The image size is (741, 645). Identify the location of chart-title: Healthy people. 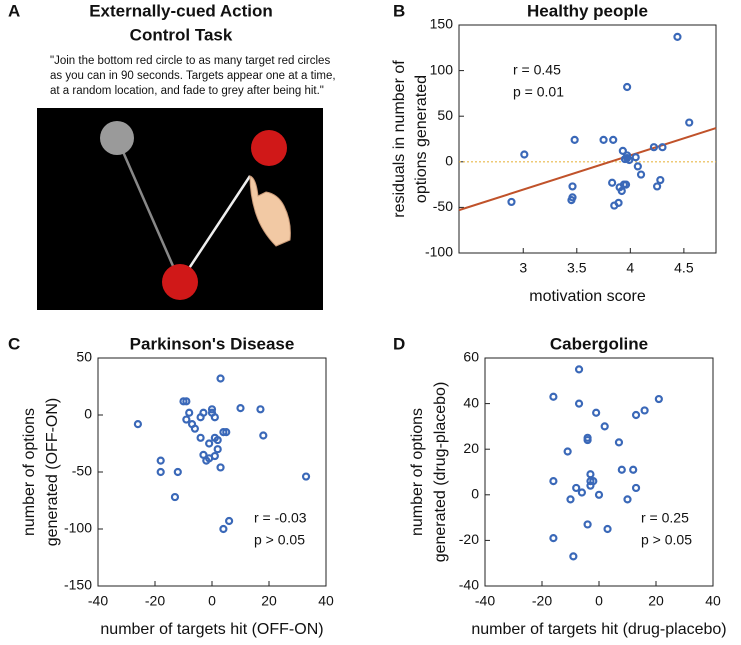
(587, 10).